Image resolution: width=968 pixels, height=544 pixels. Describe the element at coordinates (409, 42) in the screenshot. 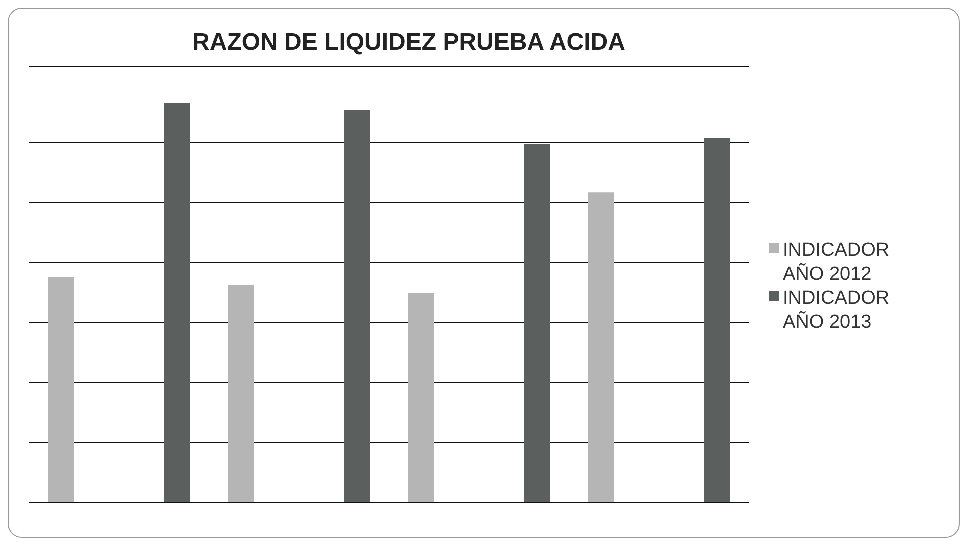

I see `chart-title: RAZON DE LIQUIDEZ PRUEBA ACIDA` at that location.